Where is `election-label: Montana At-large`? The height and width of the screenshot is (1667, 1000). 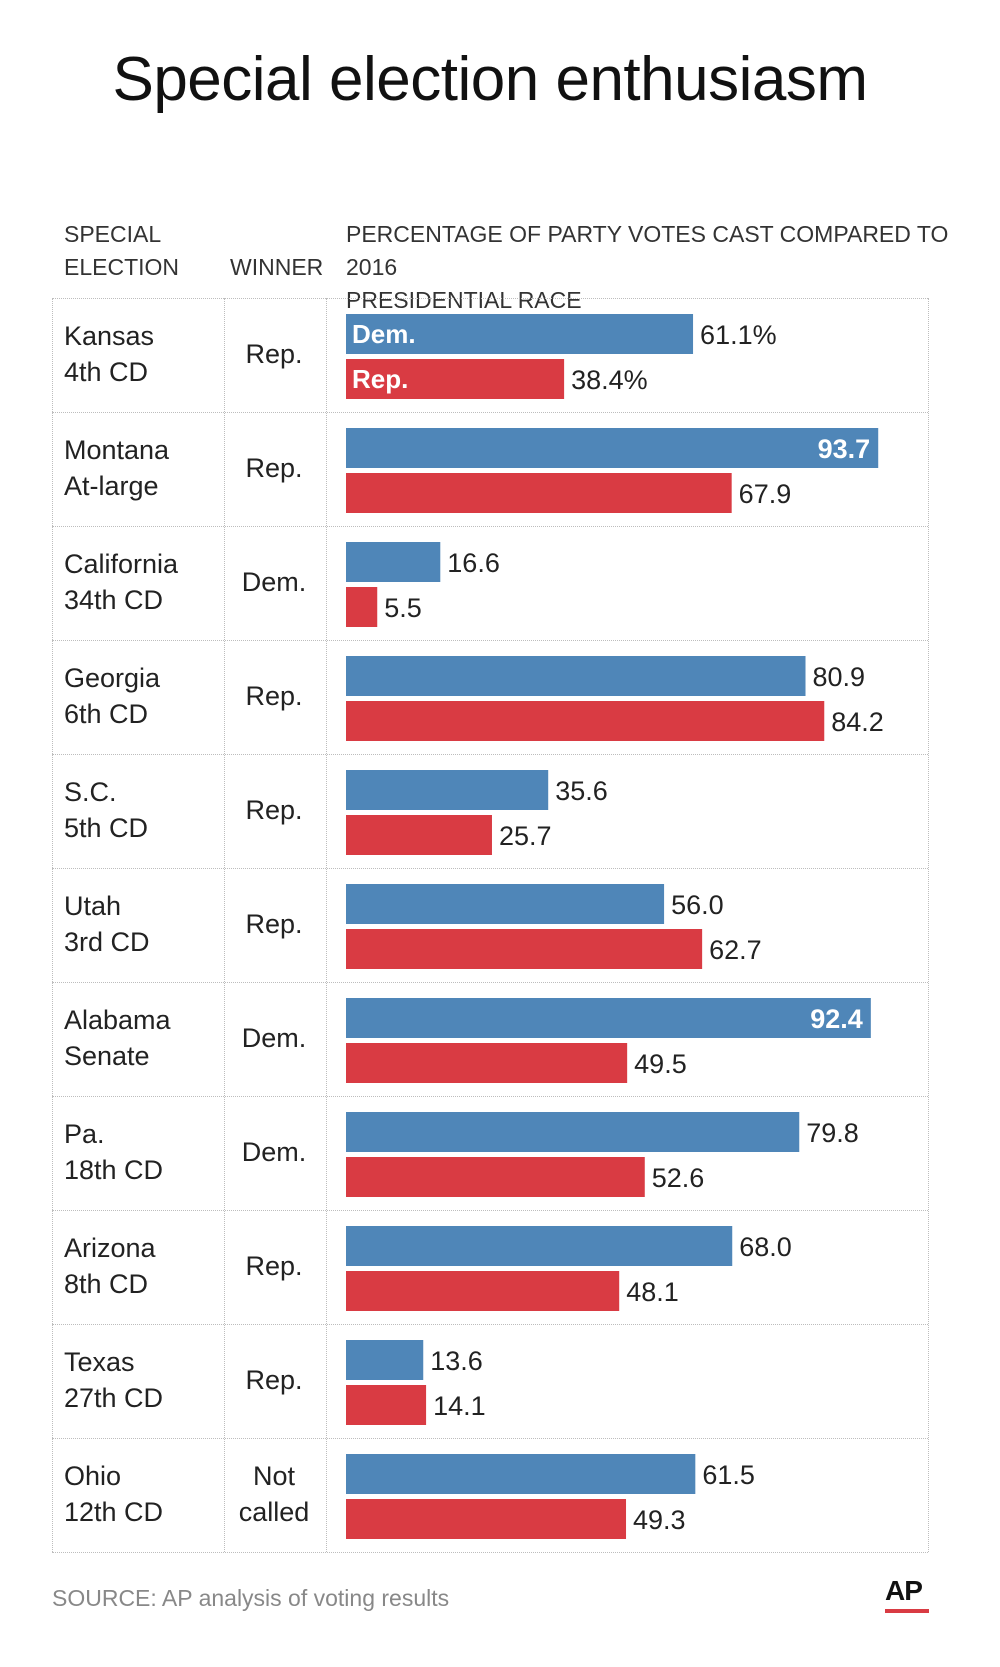
election-label: Montana At-large is located at coordinates (117, 468).